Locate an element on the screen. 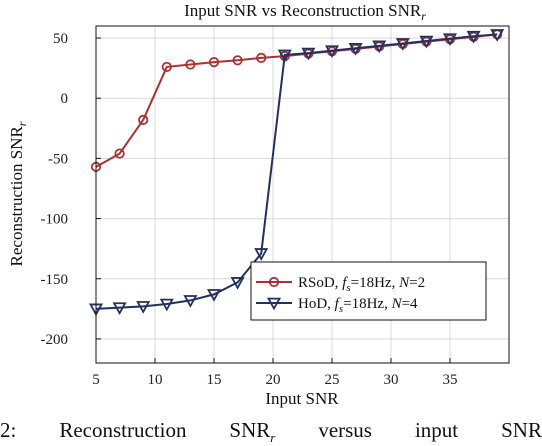 The height and width of the screenshot is (446, 542). x-tick-label: 15 is located at coordinates (214, 380).